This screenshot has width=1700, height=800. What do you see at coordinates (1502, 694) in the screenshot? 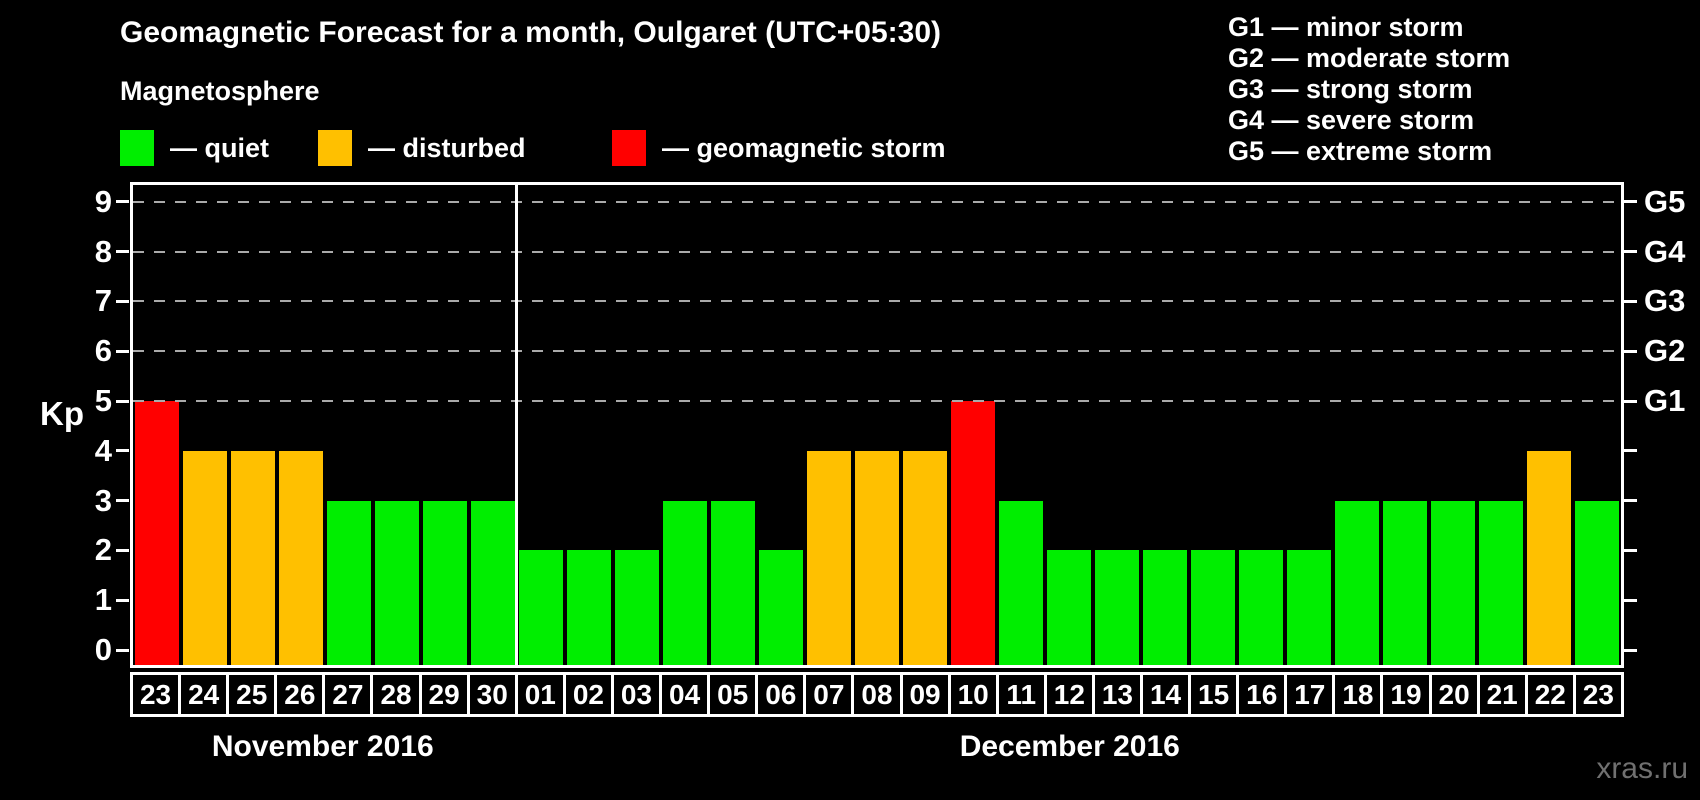
I see `day-label-21: 21` at bounding box center [1502, 694].